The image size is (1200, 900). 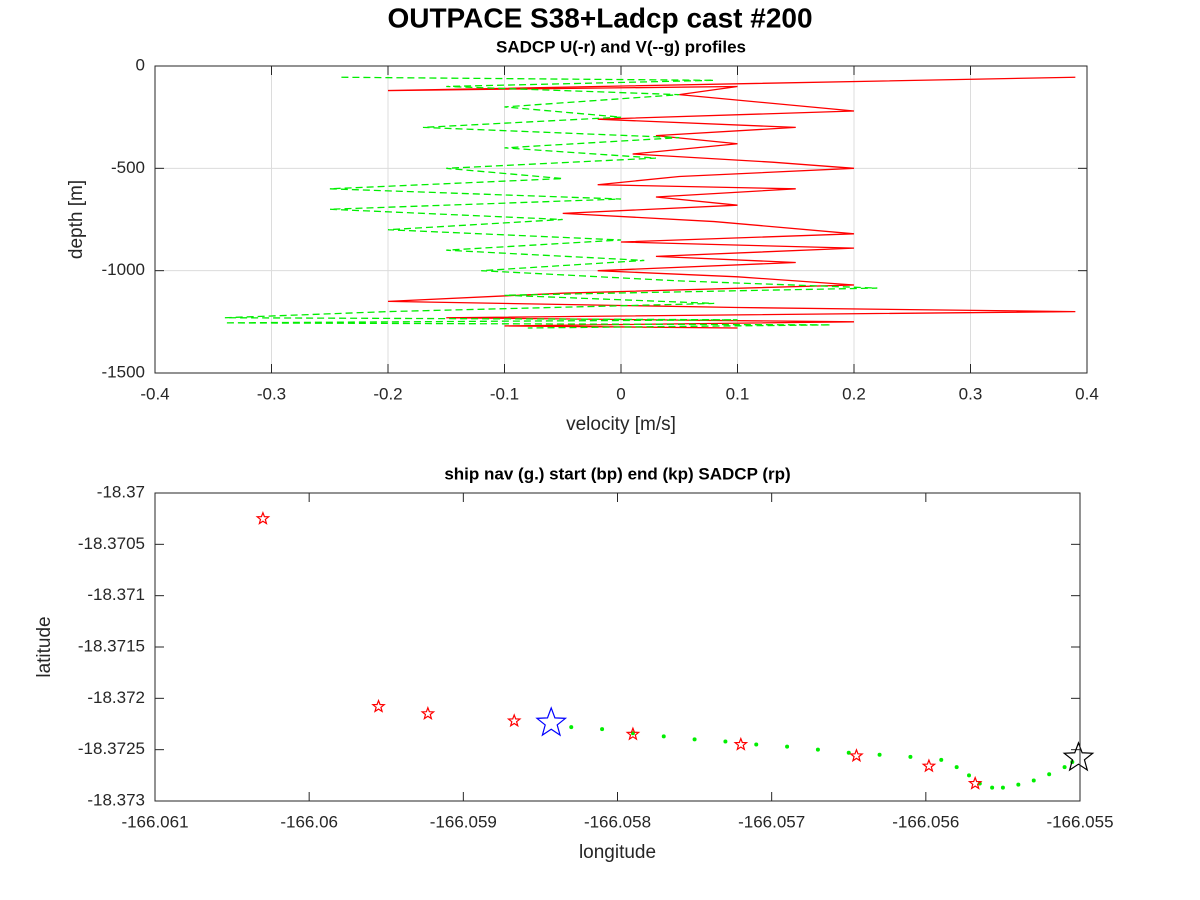 I want to click on x-tick-label: -0.3, so click(x=271, y=393).